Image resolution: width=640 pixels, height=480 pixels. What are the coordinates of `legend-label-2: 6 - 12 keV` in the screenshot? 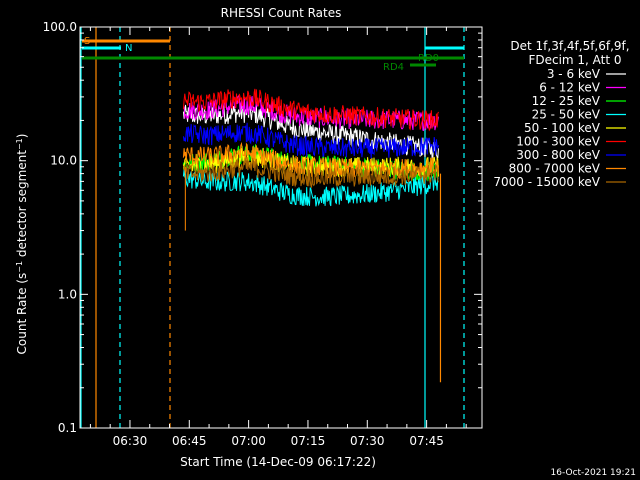 It's located at (570, 88).